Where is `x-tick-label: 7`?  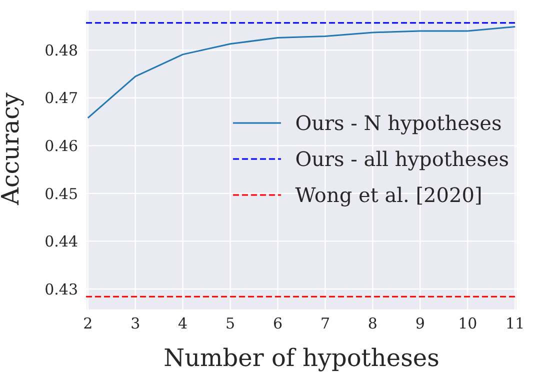 x-tick-label: 7 is located at coordinates (325, 323).